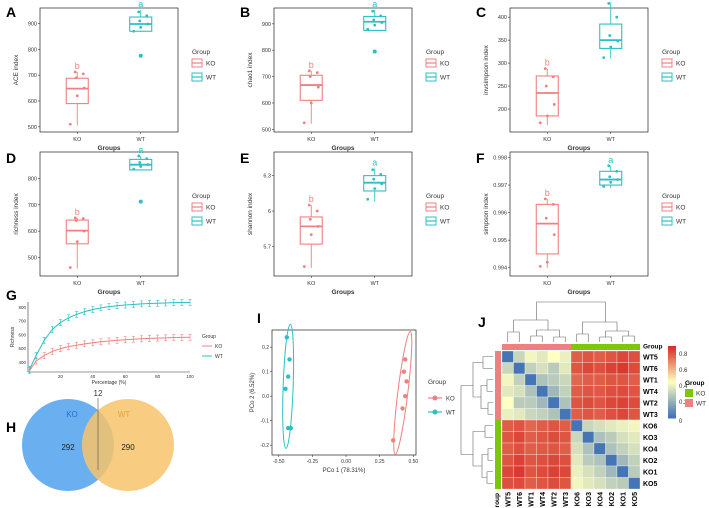 Image resolution: width=709 pixels, height=508 pixels. Describe the element at coordinates (265, 372) in the screenshot. I see `y-tick-label: 0.1` at that location.